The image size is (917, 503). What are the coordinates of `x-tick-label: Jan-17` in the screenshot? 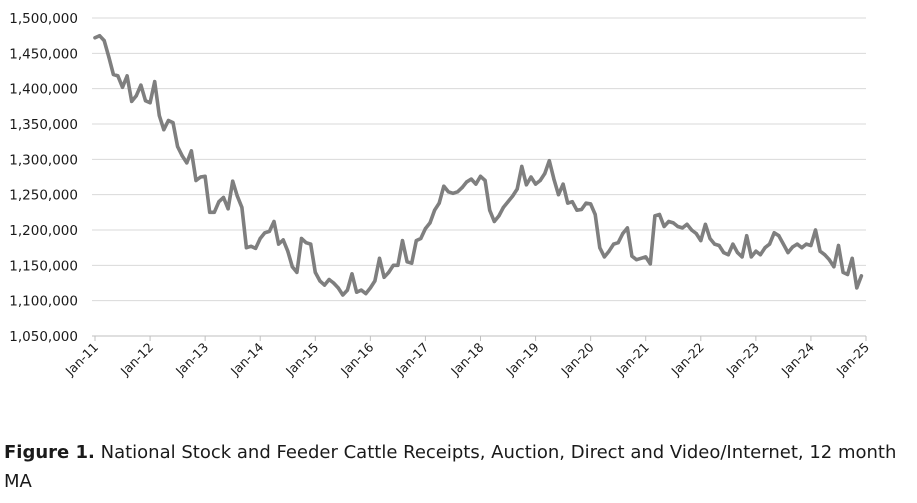 It's located at (411, 359).